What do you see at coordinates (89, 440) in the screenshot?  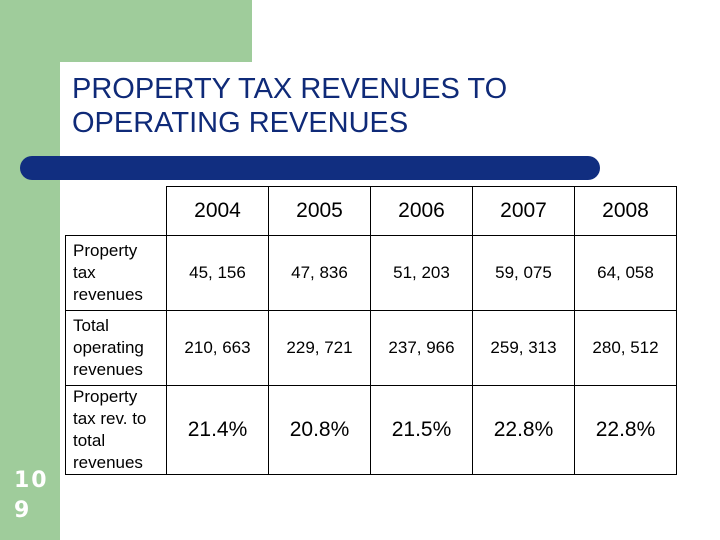 I see `row-label-line: total` at bounding box center [89, 440].